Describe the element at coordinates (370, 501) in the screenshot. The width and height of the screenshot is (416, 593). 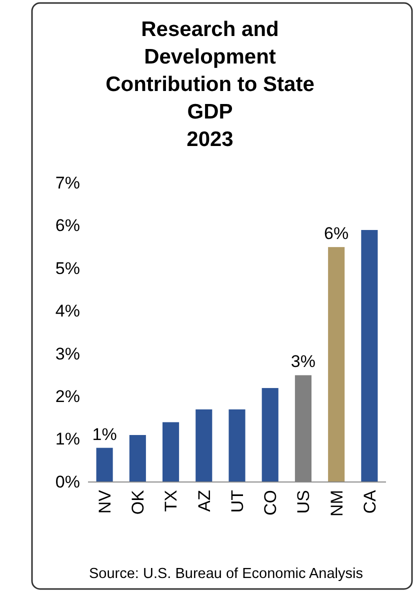
I see `x-tick-label: CA` at that location.